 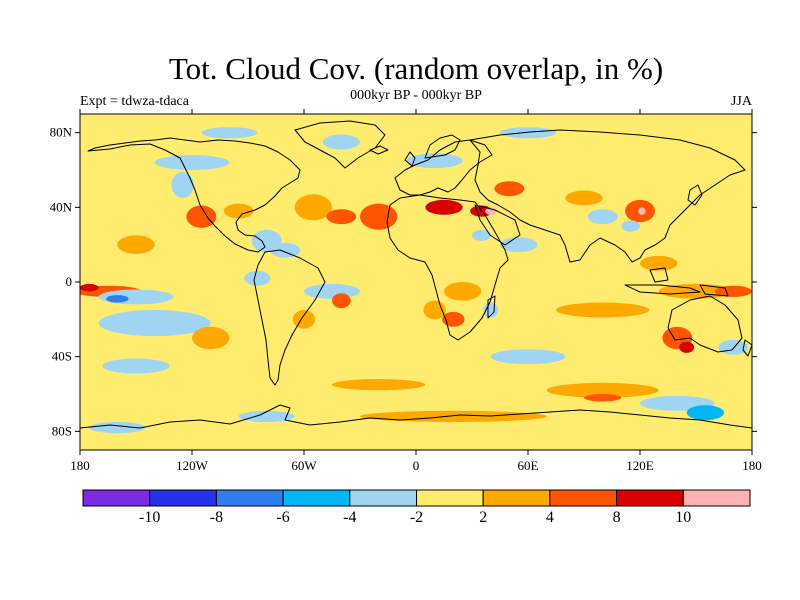 I want to click on lat-tick-label: 40N, so click(x=61, y=206).